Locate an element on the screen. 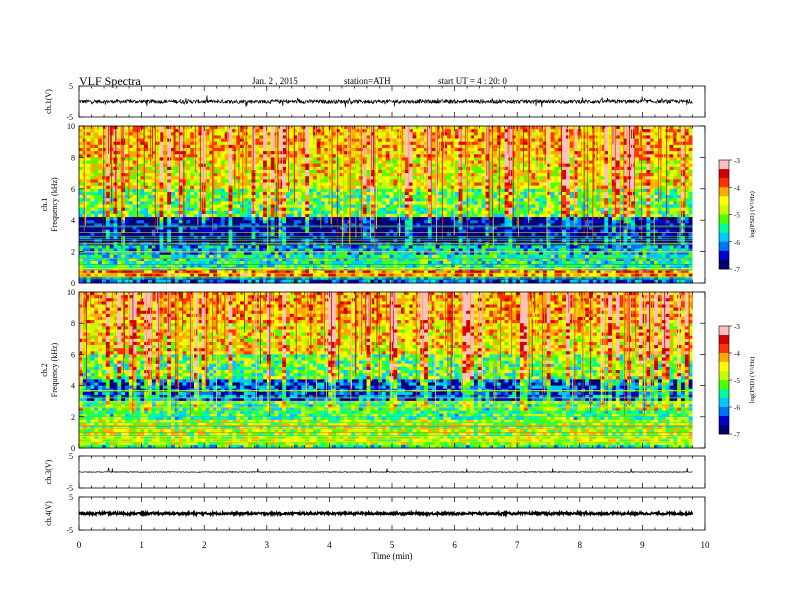  ch1-spectrogram-colorbar-label: log(PSD) (V²/Hz) is located at coordinates (752, 214).